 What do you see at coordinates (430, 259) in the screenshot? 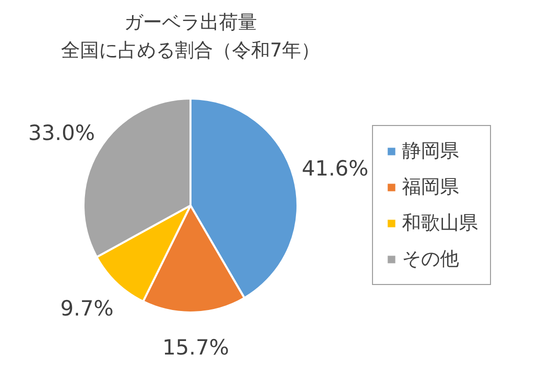
I see `legend-label: その他` at bounding box center [430, 259].